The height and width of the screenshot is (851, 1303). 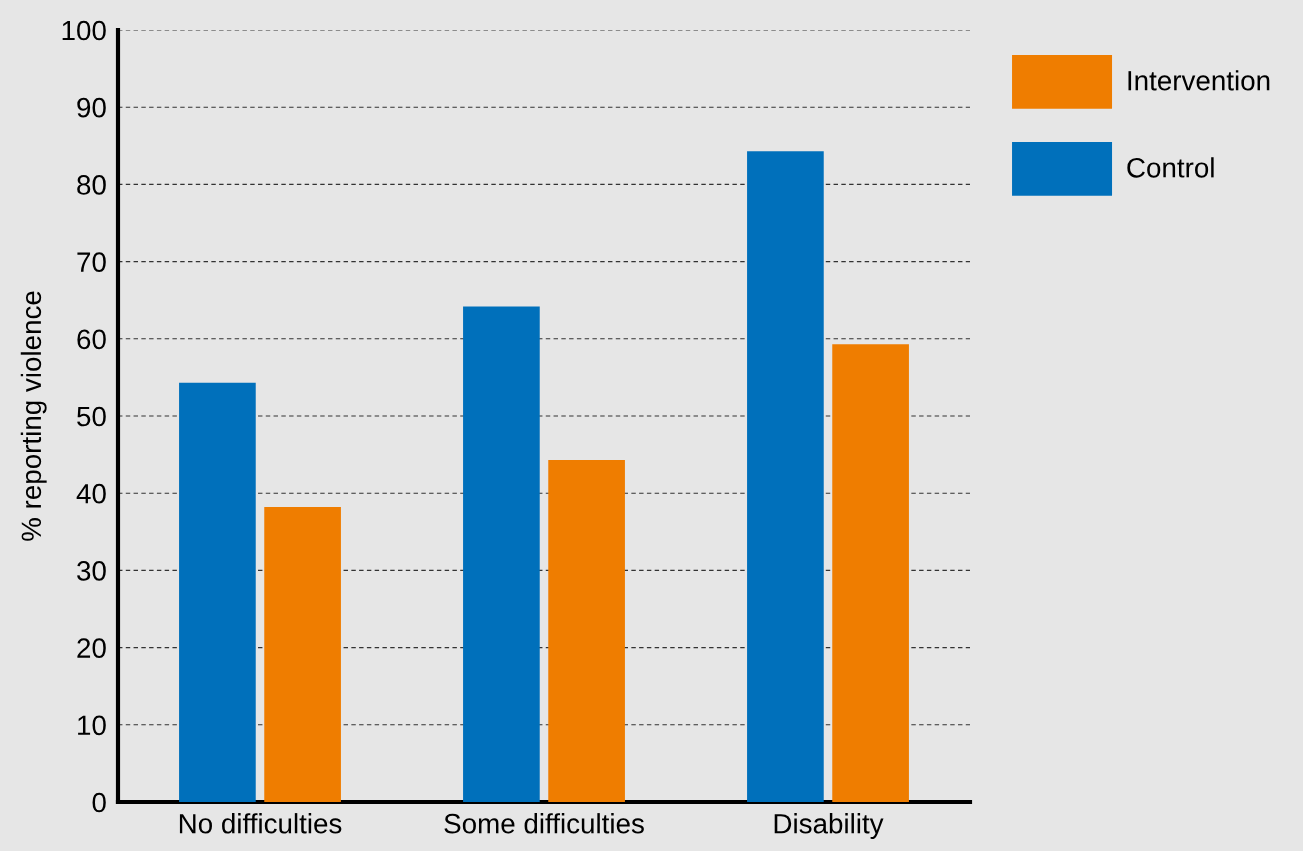 I want to click on y-tick-label: 10, so click(x=92, y=725).